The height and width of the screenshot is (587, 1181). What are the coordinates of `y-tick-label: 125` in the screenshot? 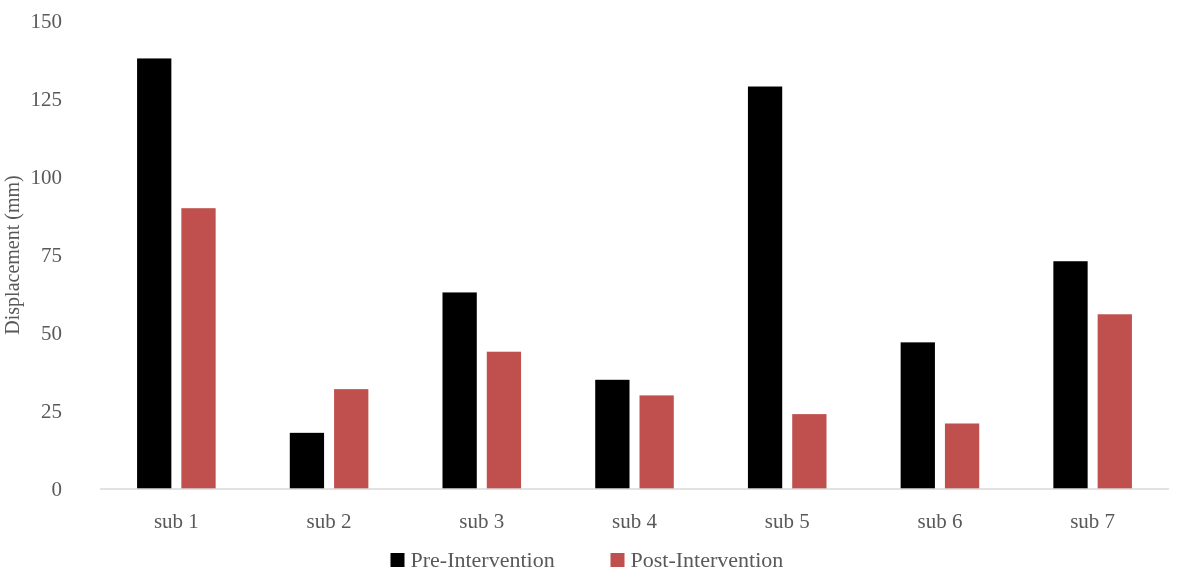 It's located at (46, 99).